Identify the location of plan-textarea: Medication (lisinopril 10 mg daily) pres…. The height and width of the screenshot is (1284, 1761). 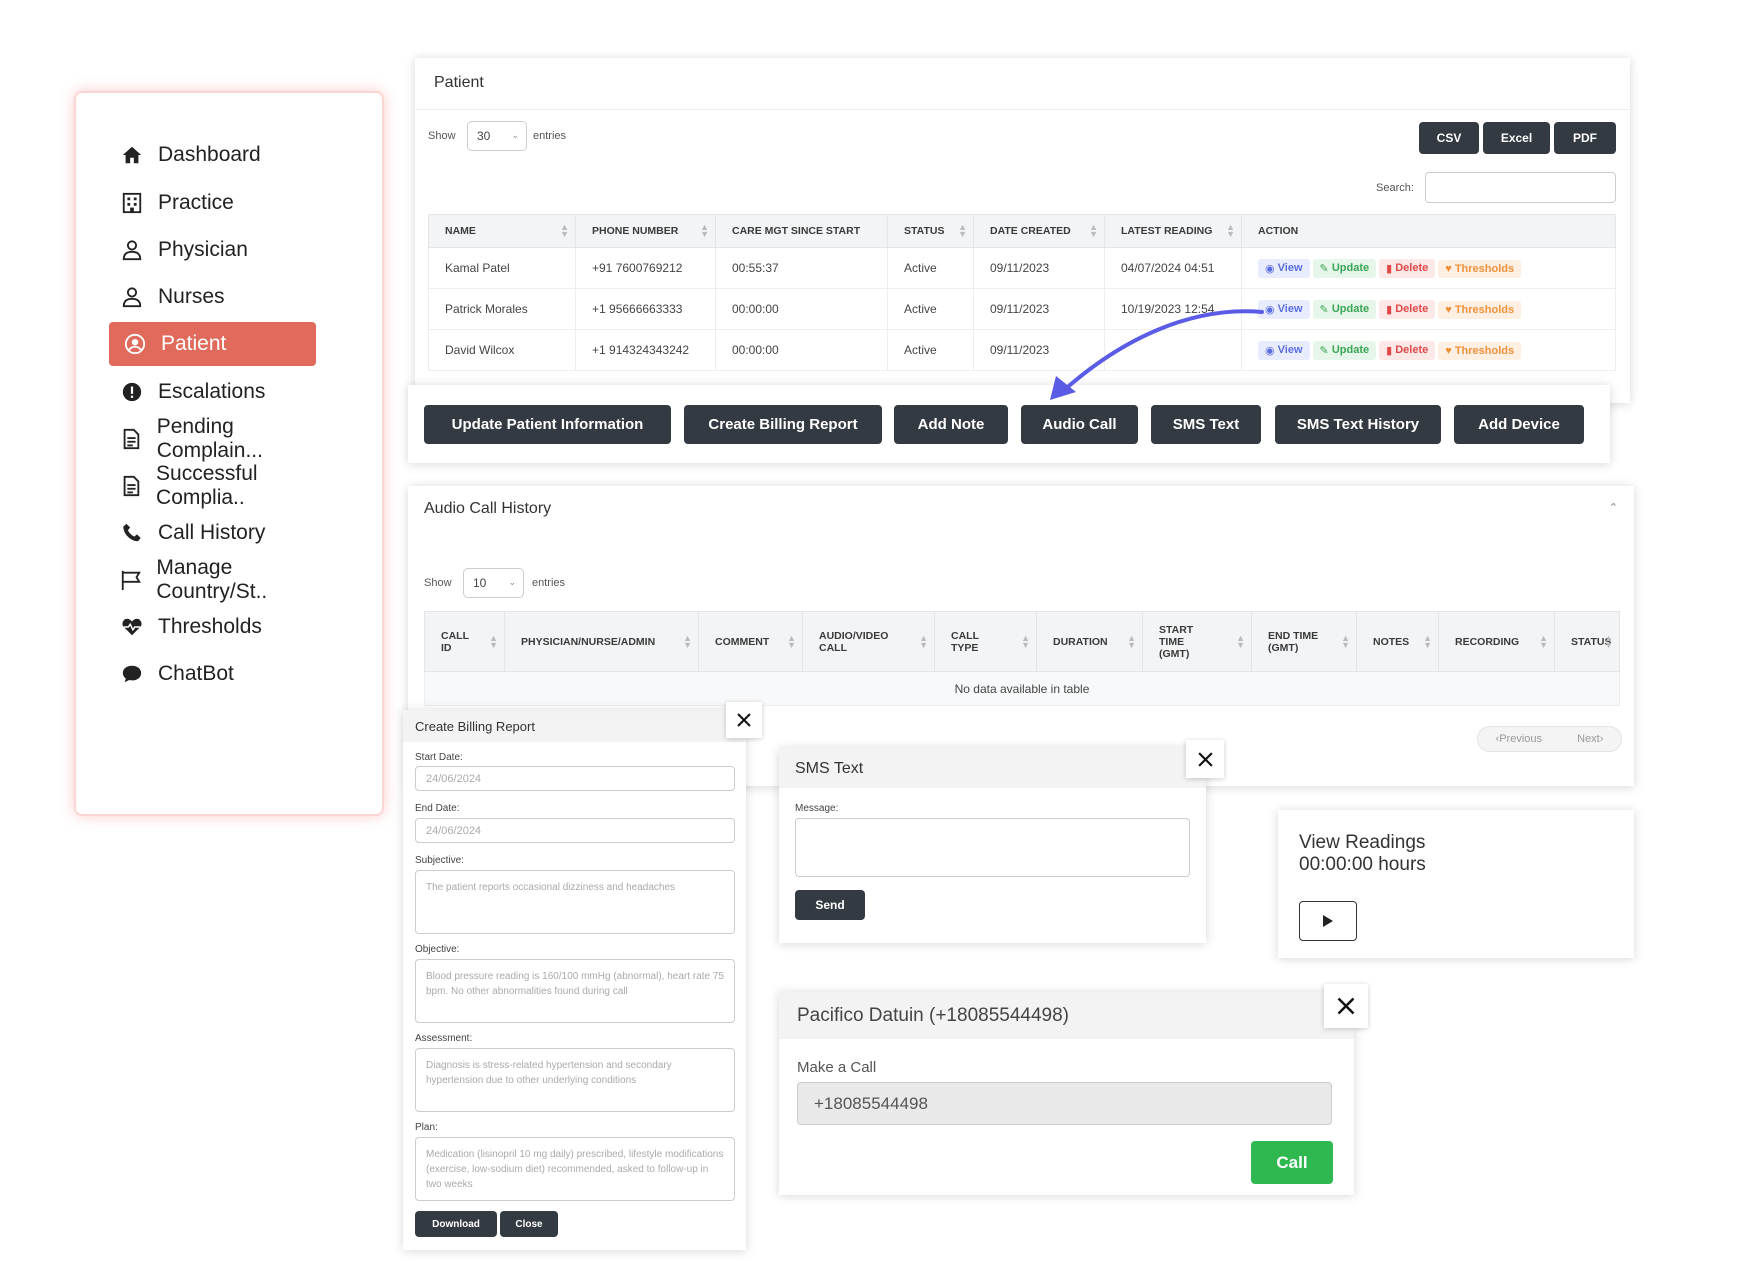
(575, 1169).